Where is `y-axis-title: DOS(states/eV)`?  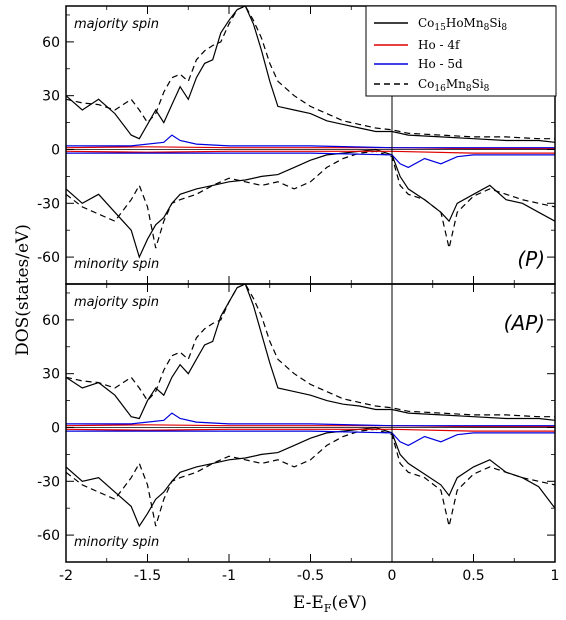
y-axis-title: DOS(states/eV) is located at coordinates (23, 290).